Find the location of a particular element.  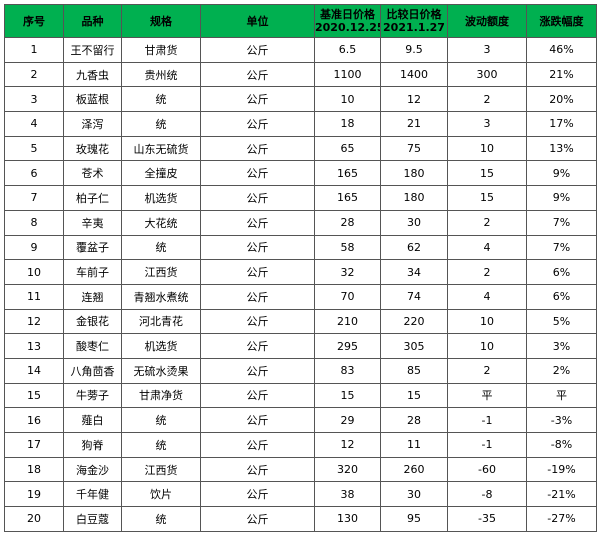

table-cell: 6 is located at coordinates (34, 173).